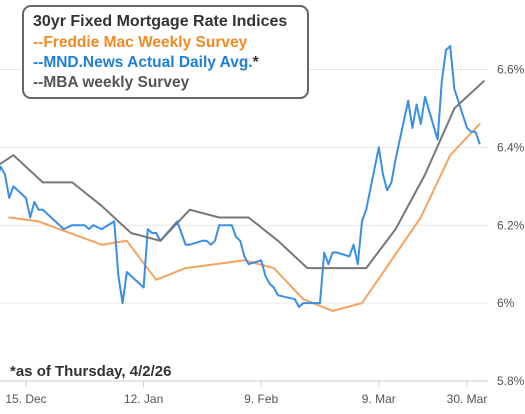 The image size is (525, 414). What do you see at coordinates (140, 42) in the screenshot?
I see `legend-entry-freddie-mac: --Freddie Mac Weekly Survey` at bounding box center [140, 42].